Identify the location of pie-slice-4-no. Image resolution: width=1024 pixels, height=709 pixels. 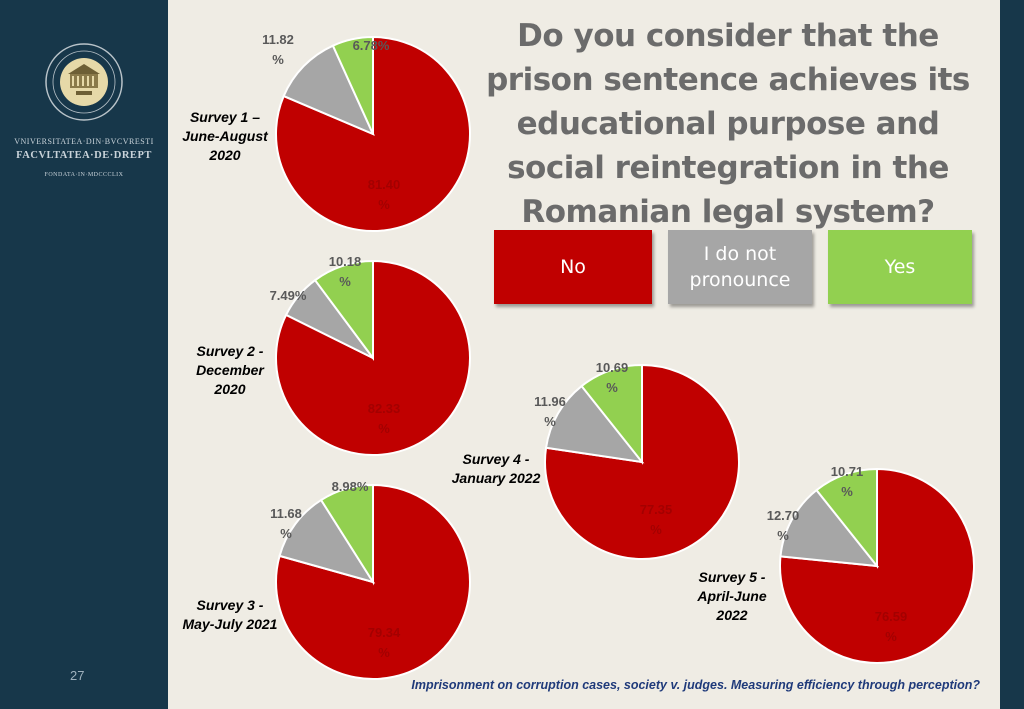
(642, 461).